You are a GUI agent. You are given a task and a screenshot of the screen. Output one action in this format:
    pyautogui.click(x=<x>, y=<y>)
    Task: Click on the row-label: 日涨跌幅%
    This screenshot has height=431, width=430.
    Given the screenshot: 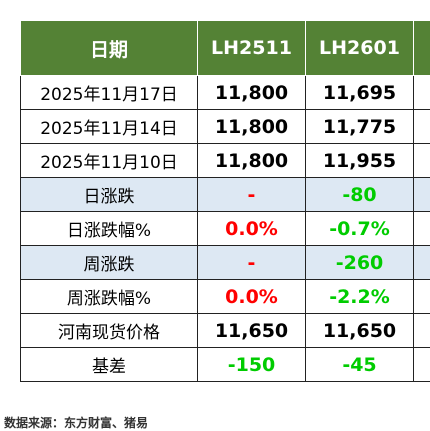 What is the action you would take?
    pyautogui.click(x=109, y=229)
    